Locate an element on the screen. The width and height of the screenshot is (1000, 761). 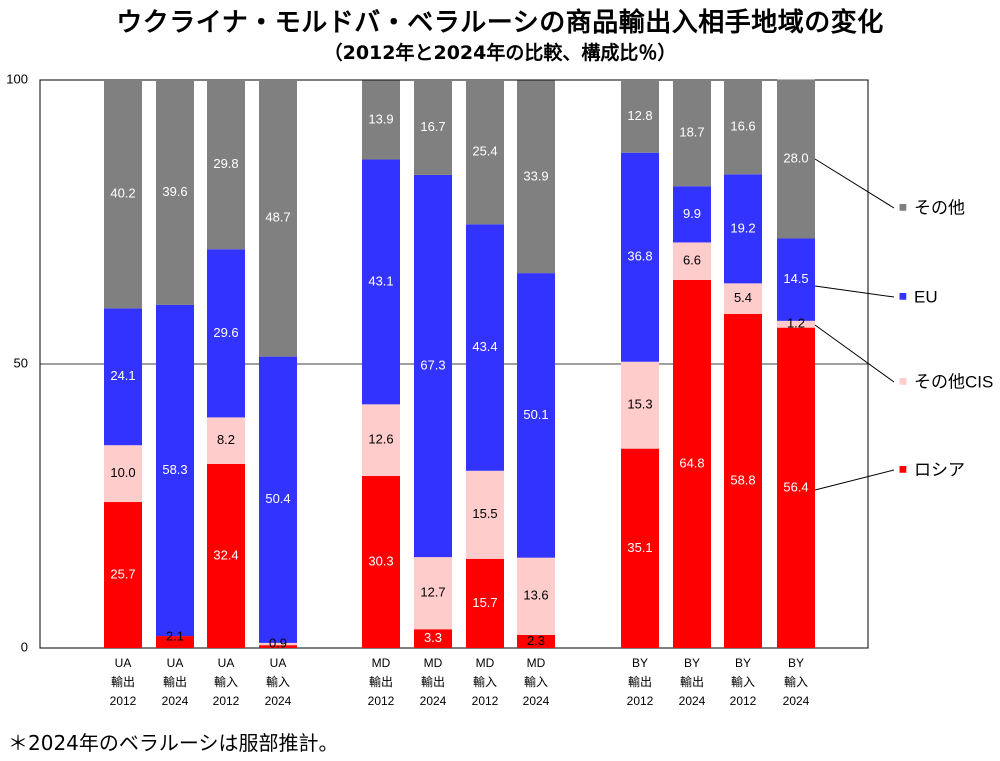
data-label: 19.2 is located at coordinates (742, 227).